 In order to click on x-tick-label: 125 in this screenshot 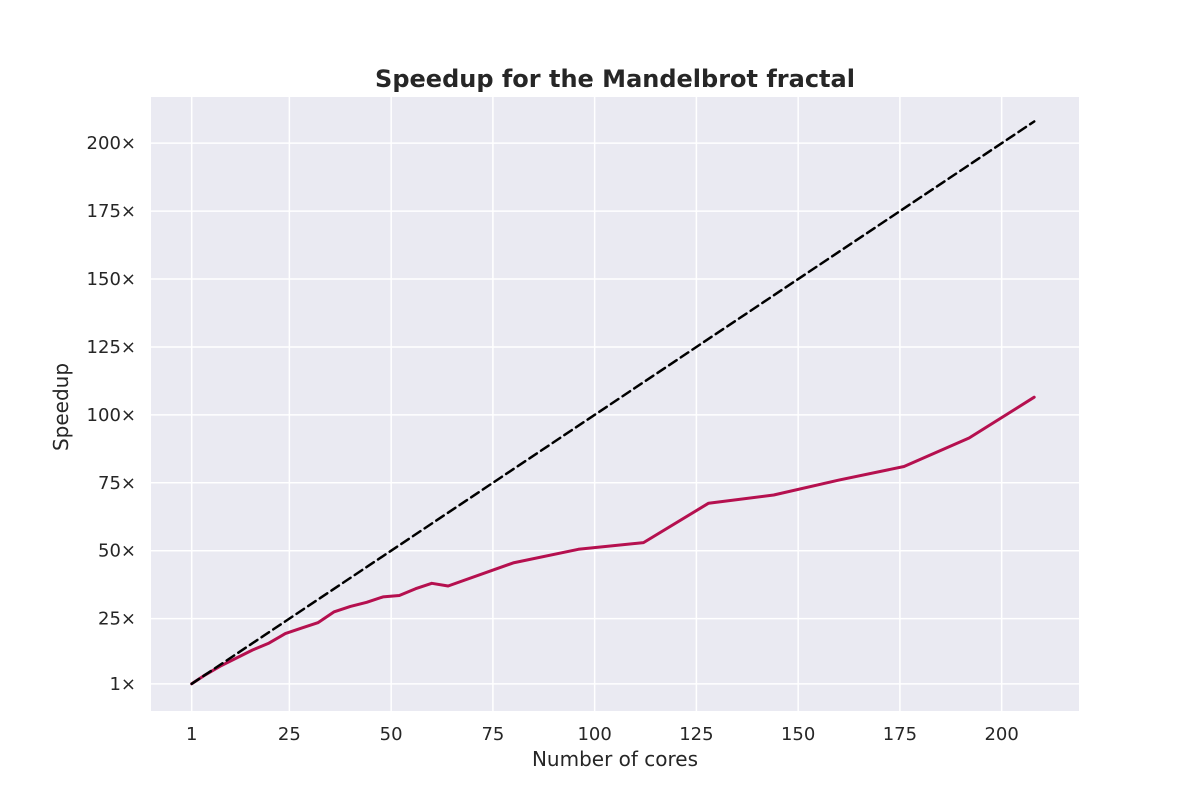, I will do `click(696, 734)`.